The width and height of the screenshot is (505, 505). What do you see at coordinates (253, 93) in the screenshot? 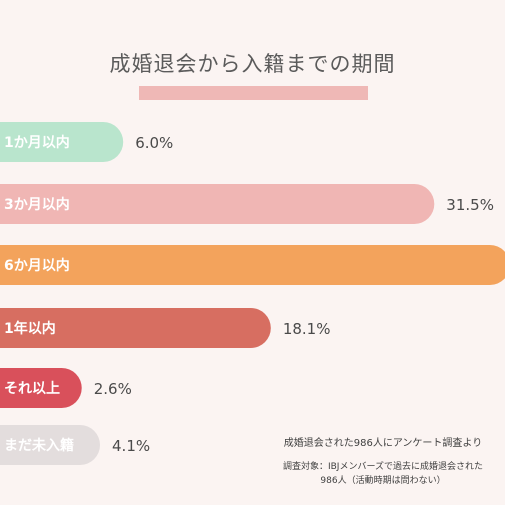
I see `title-underline` at bounding box center [253, 93].